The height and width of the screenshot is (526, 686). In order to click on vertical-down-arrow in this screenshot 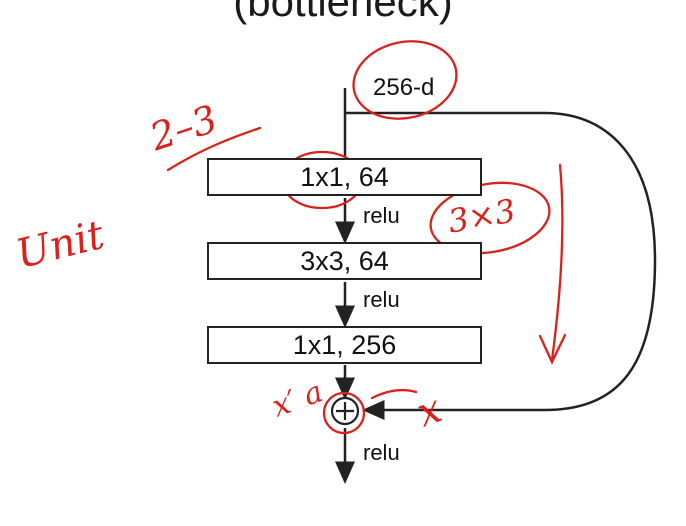, I will do `click(557, 262)`.